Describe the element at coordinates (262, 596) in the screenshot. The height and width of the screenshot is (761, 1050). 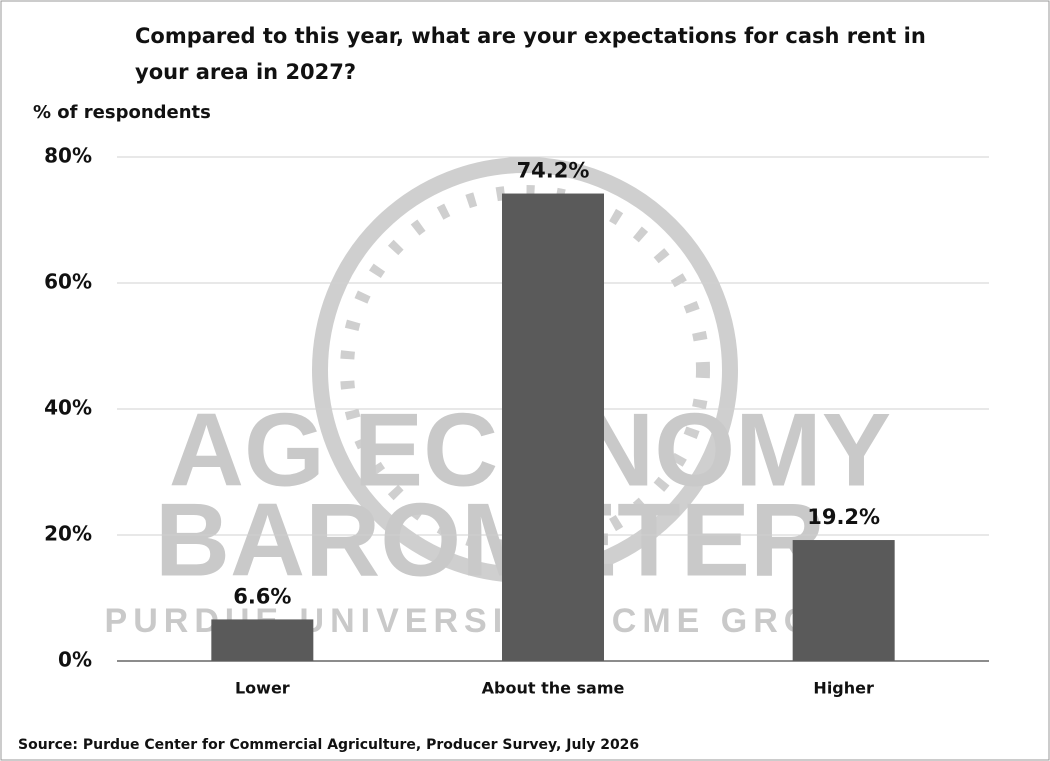
I see `data-label: 6.6%` at that location.